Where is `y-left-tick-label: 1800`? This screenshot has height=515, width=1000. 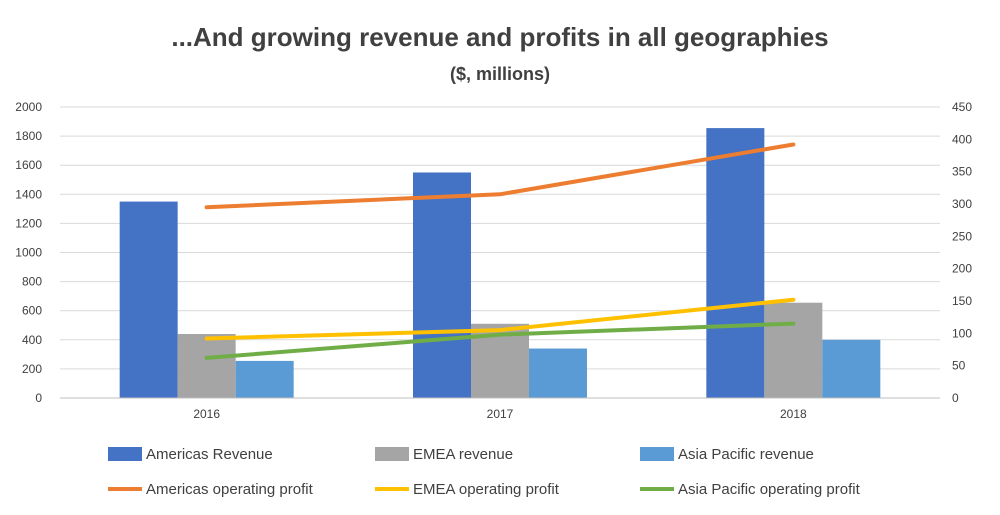
y-left-tick-label: 1800 is located at coordinates (28, 136).